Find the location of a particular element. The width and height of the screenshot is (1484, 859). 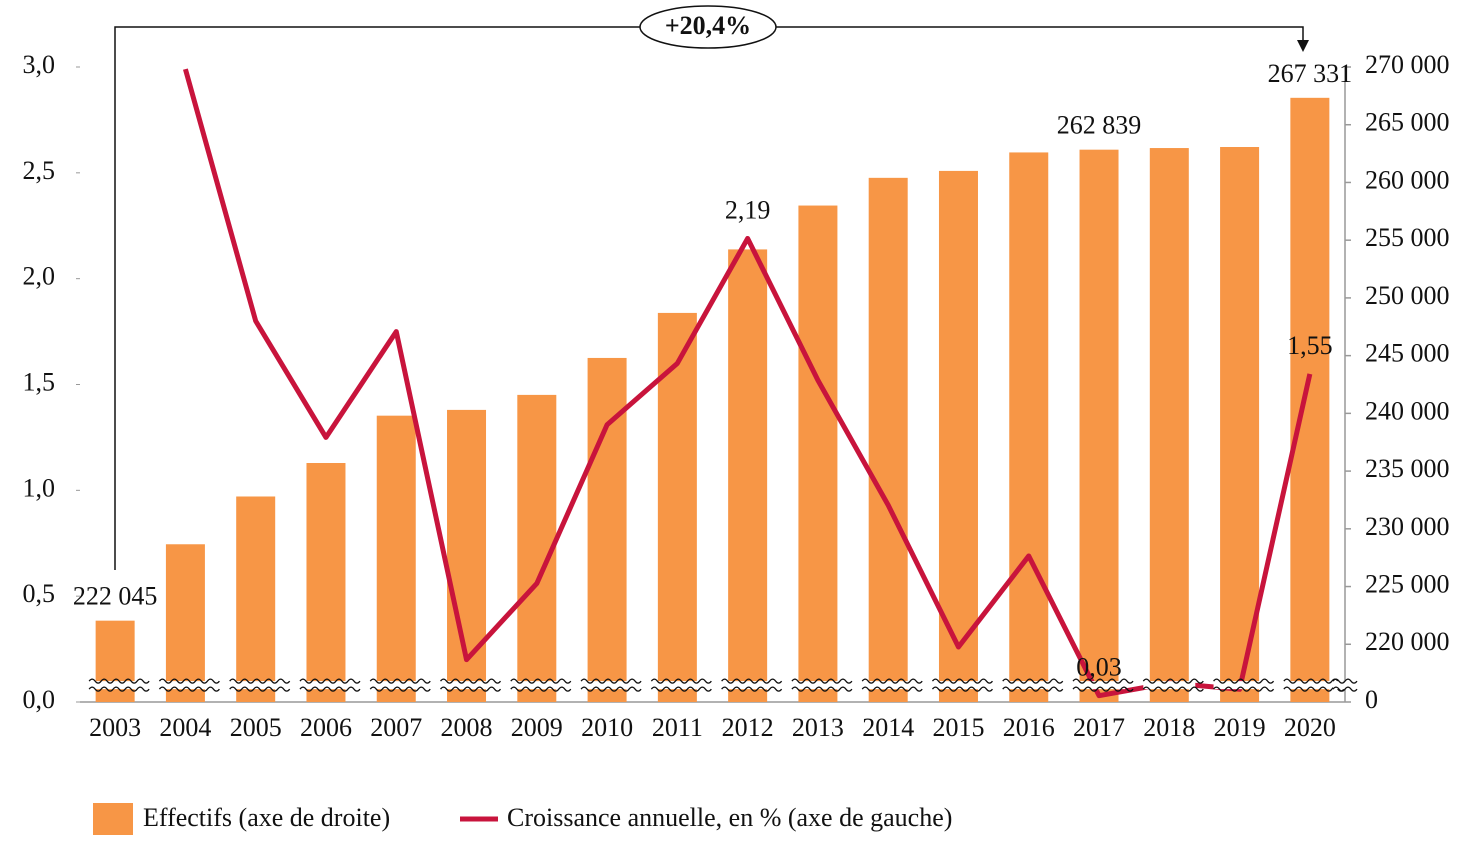

x-tick-label: 2009 is located at coordinates (537, 727).